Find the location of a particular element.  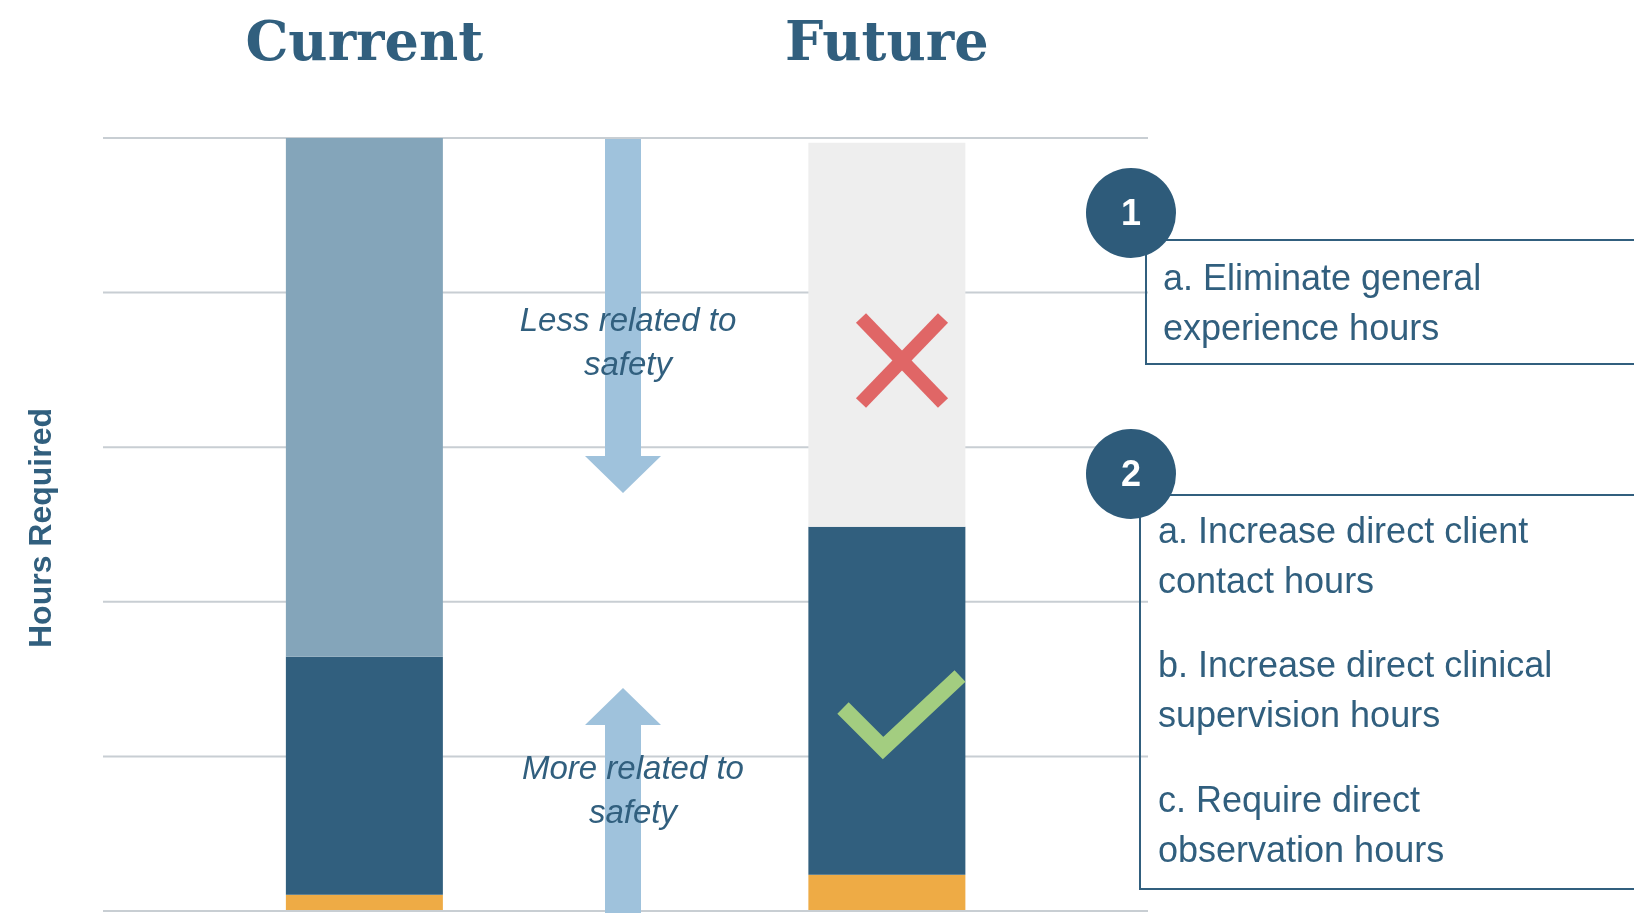

annotation: 2 is located at coordinates (1131, 473).